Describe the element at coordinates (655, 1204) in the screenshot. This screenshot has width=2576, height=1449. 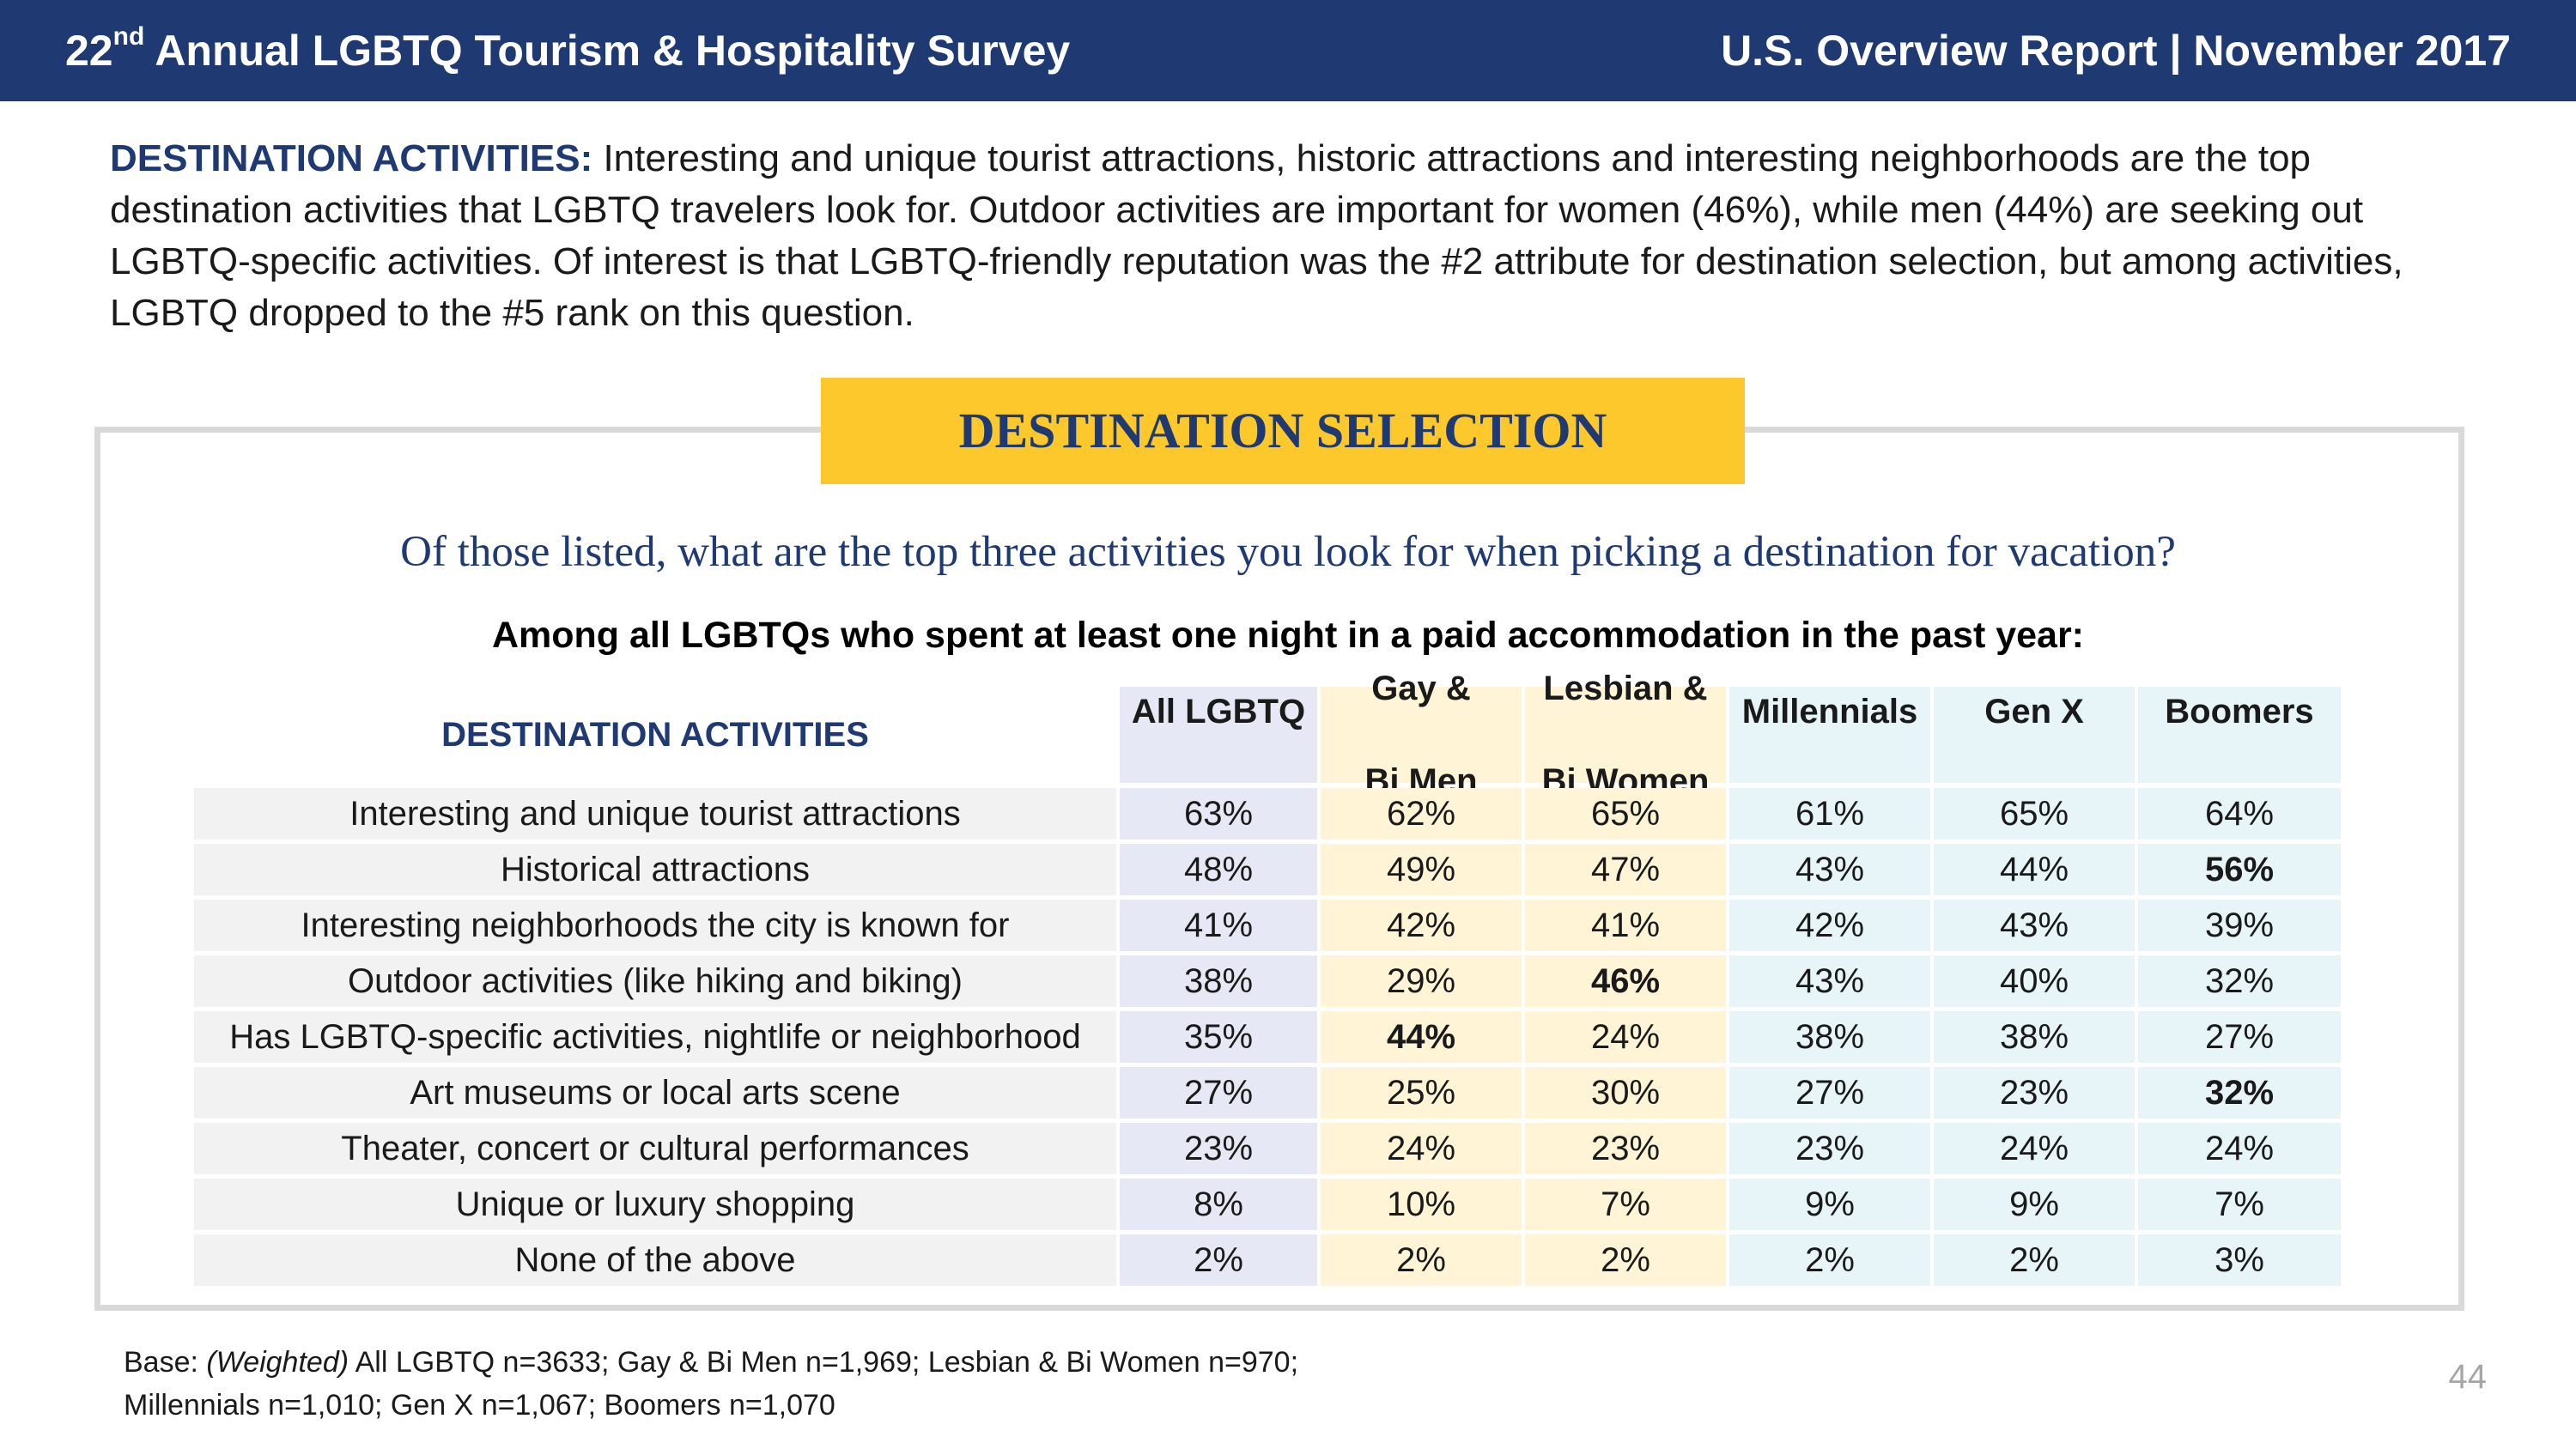
I see `activity-label: Unique or luxury shopping` at that location.